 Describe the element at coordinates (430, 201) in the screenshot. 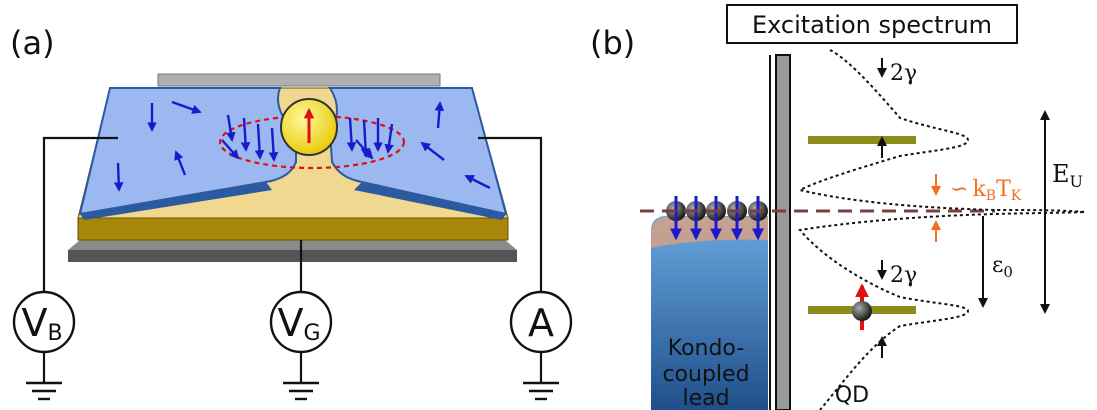

I see `right-electrode-edge` at that location.